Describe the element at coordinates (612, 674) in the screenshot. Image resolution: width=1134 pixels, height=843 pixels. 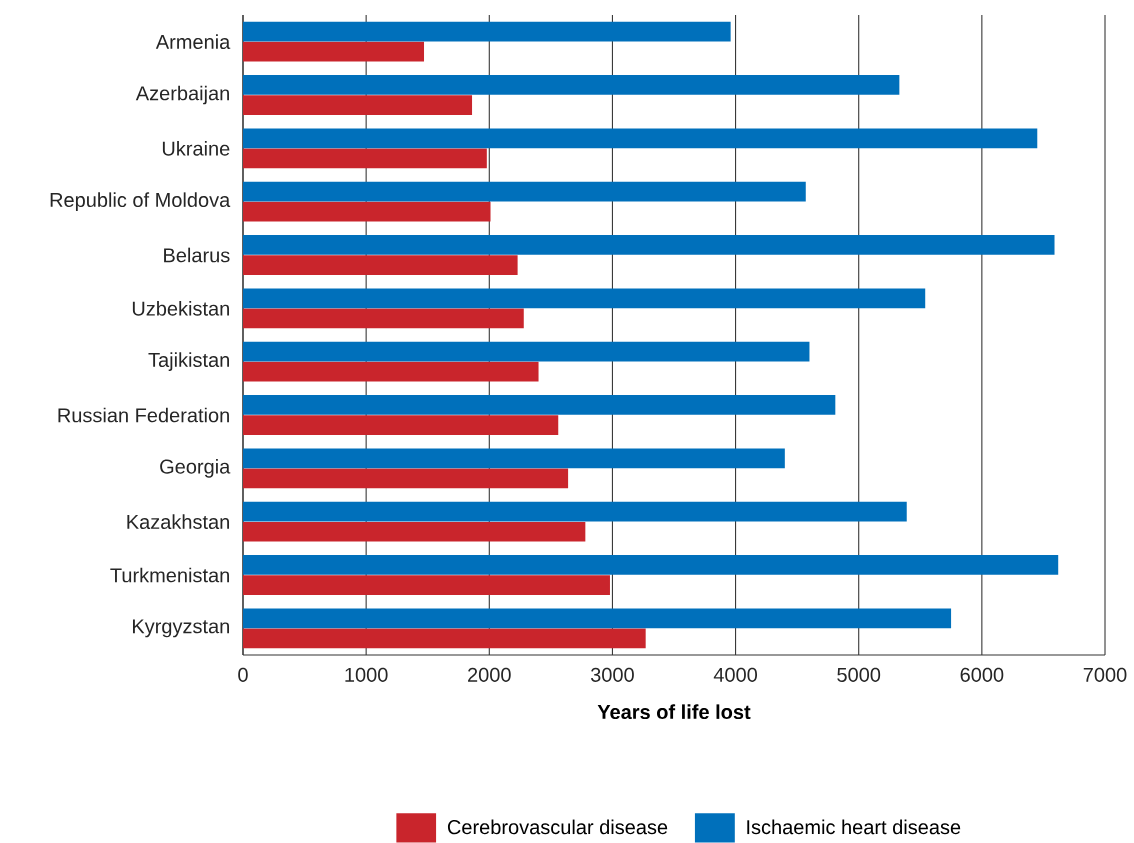
I see `x-tick-label: 3000` at that location.